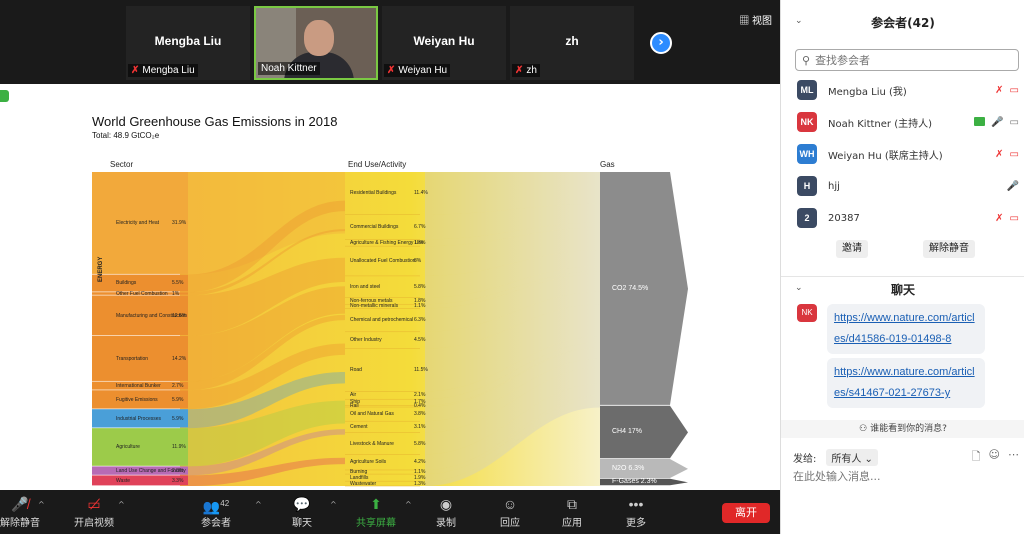 Image resolution: width=1024 pixels, height=534 pixels. Describe the element at coordinates (176, 293) in the screenshot. I see `sector-value: 1%` at that location.